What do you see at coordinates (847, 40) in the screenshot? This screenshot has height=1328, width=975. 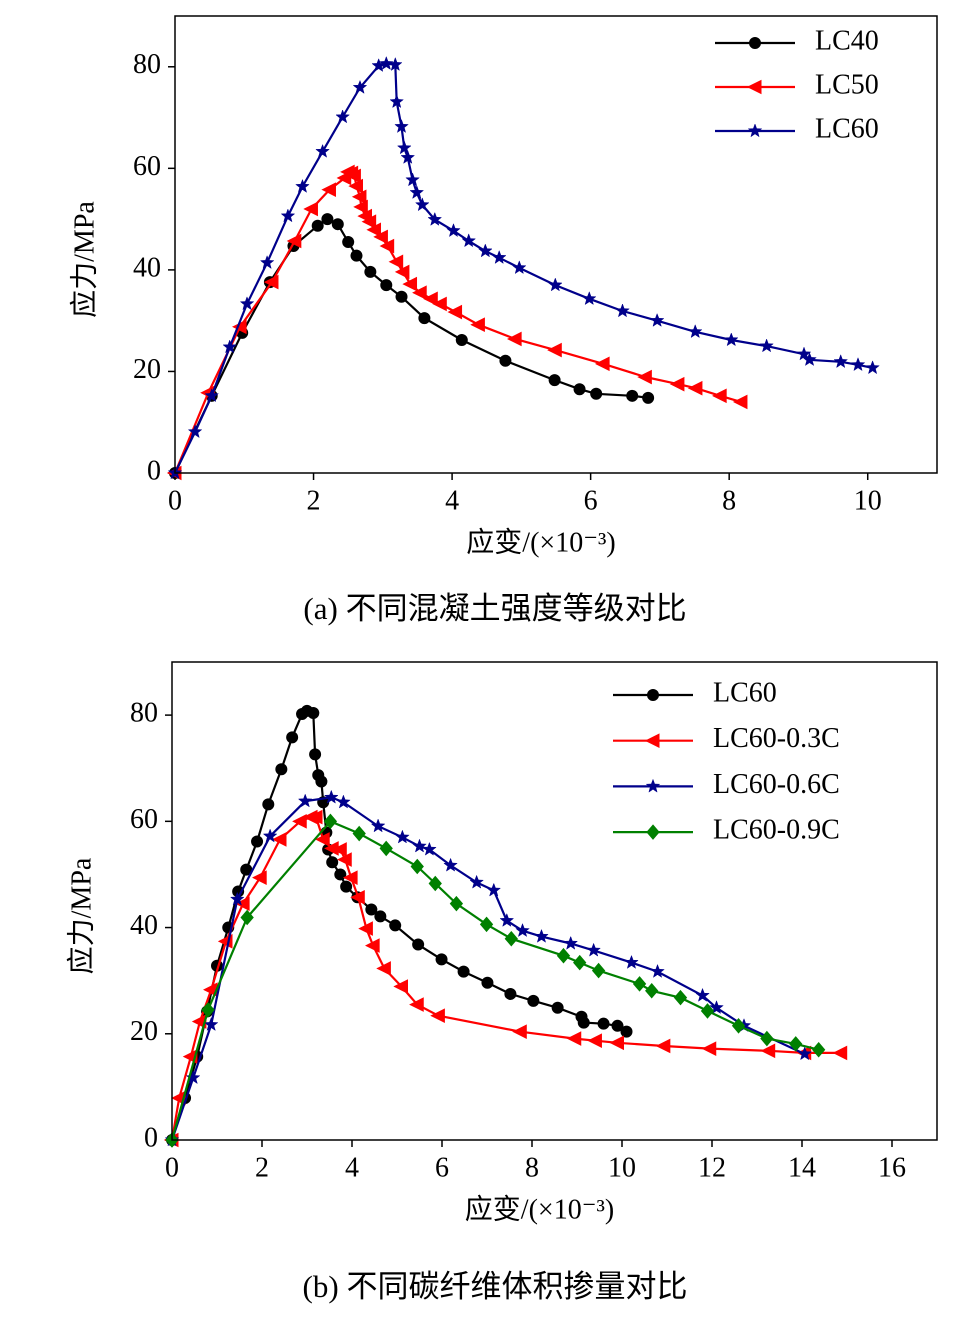 I see `legend-label: LC40` at bounding box center [847, 40].